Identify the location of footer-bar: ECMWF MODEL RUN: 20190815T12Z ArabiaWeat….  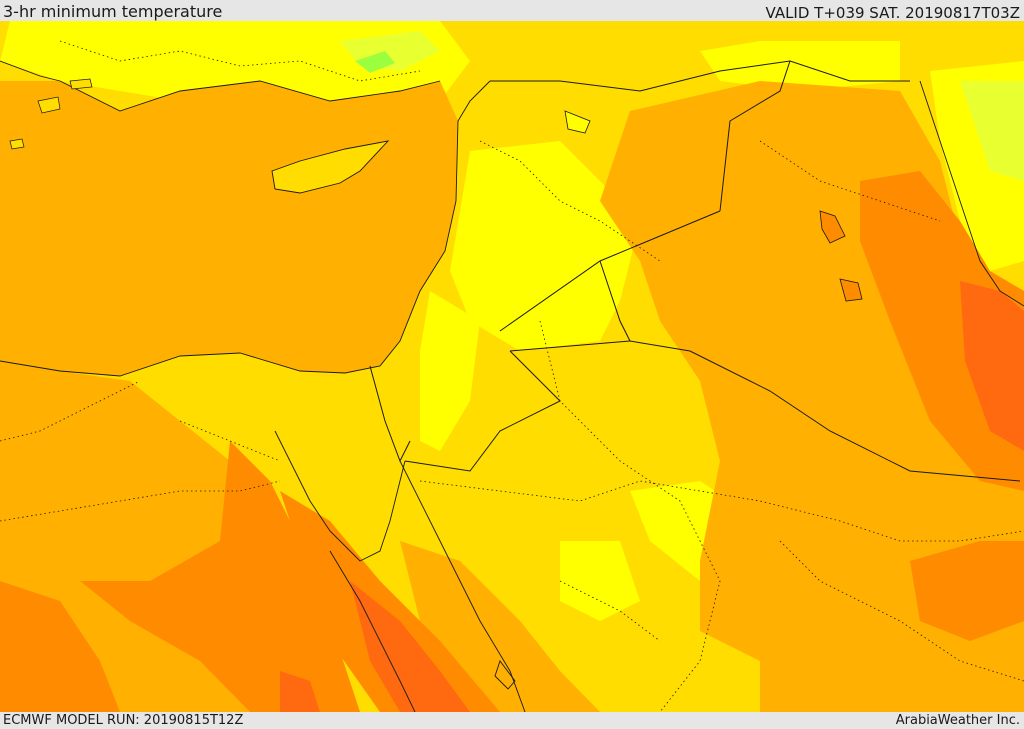
(512, 720).